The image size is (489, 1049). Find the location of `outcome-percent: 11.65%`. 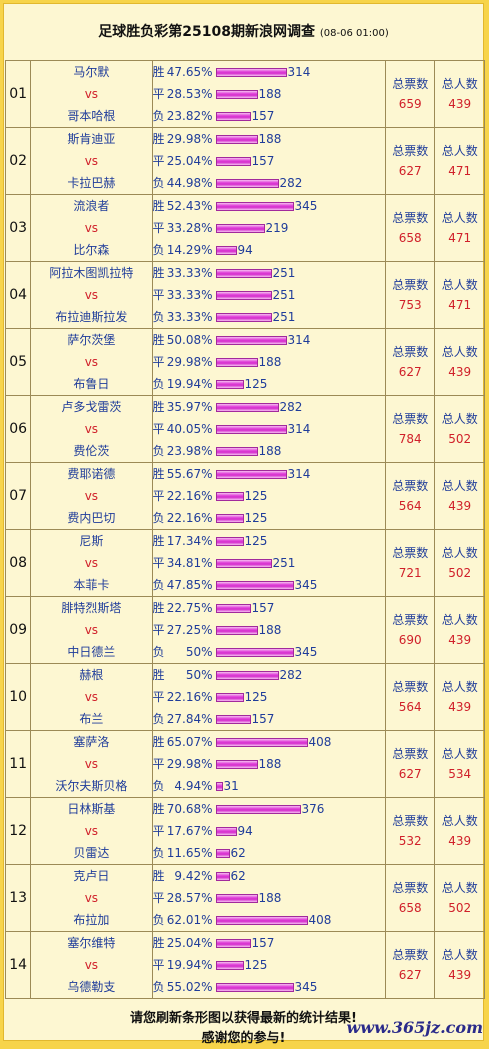

outcome-percent: 11.65% is located at coordinates (189, 853).